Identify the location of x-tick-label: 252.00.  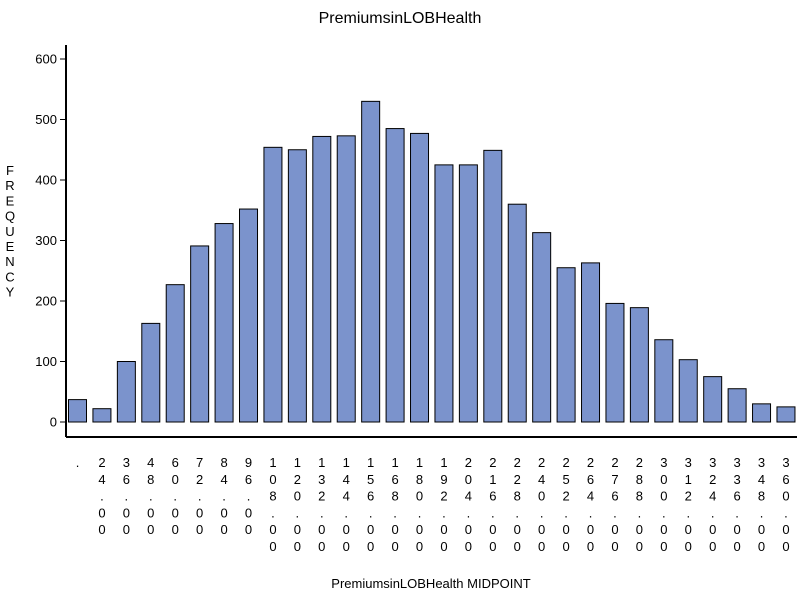
(565, 504).